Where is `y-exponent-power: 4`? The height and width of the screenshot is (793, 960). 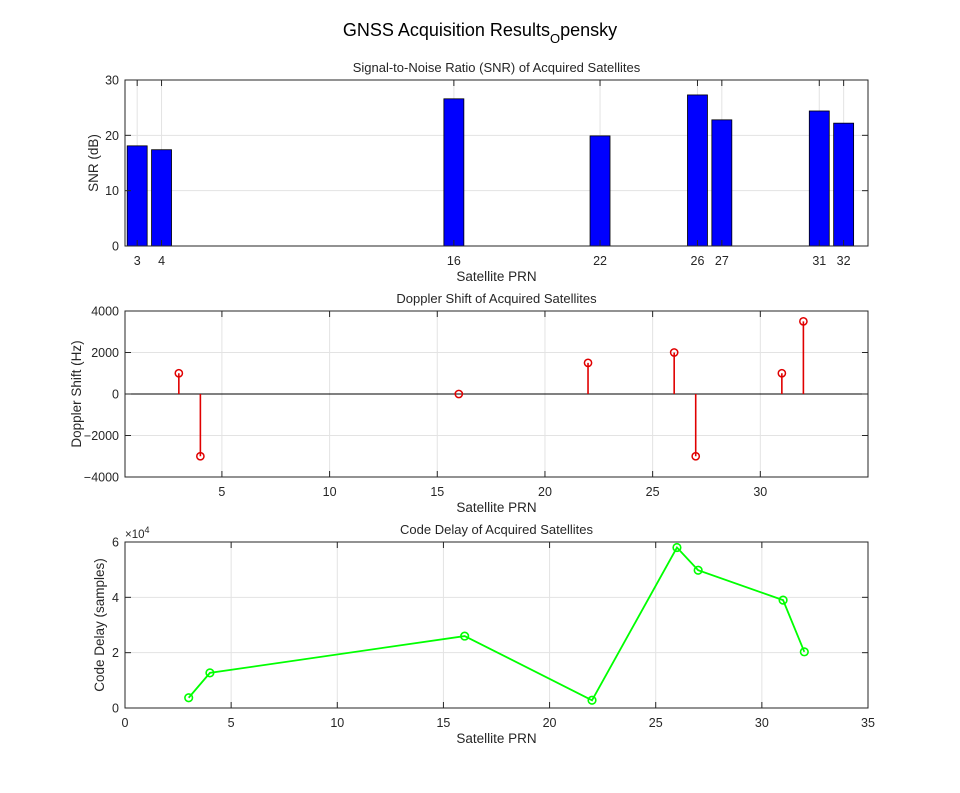
y-exponent-power: 4 is located at coordinates (147, 530).